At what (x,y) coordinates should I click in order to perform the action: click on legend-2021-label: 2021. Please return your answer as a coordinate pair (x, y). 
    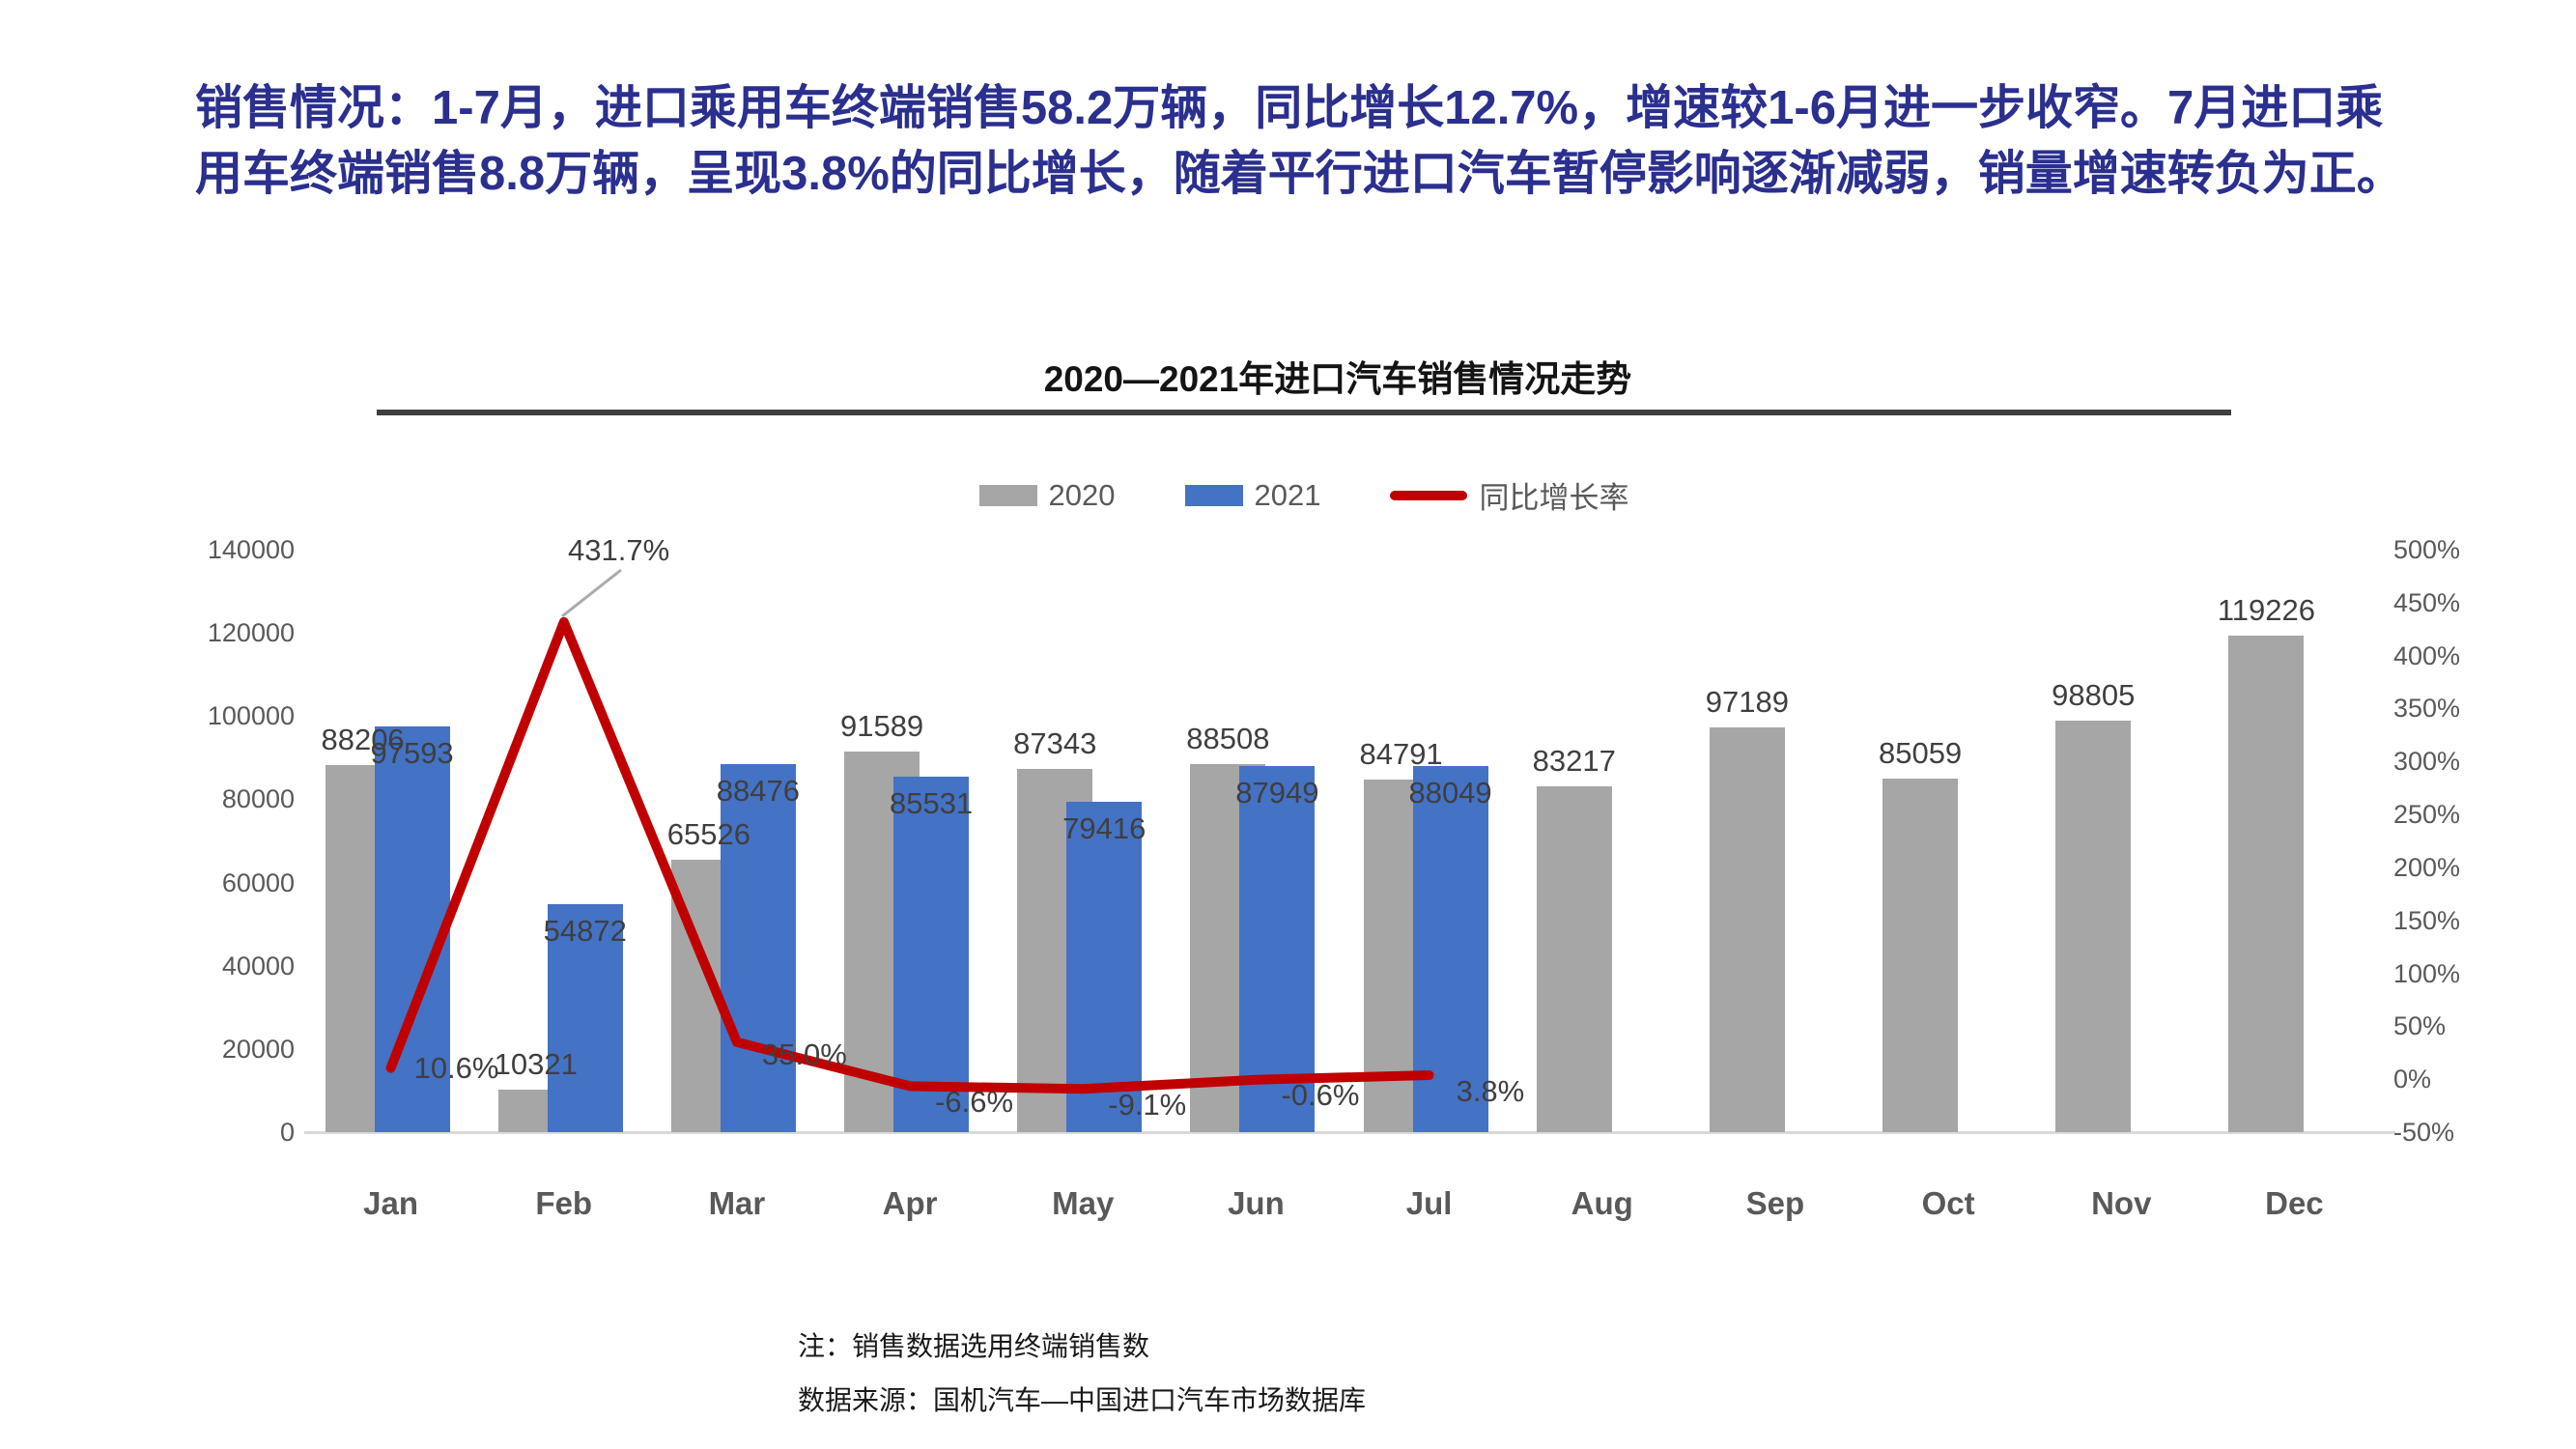
    Looking at the image, I should click on (1287, 494).